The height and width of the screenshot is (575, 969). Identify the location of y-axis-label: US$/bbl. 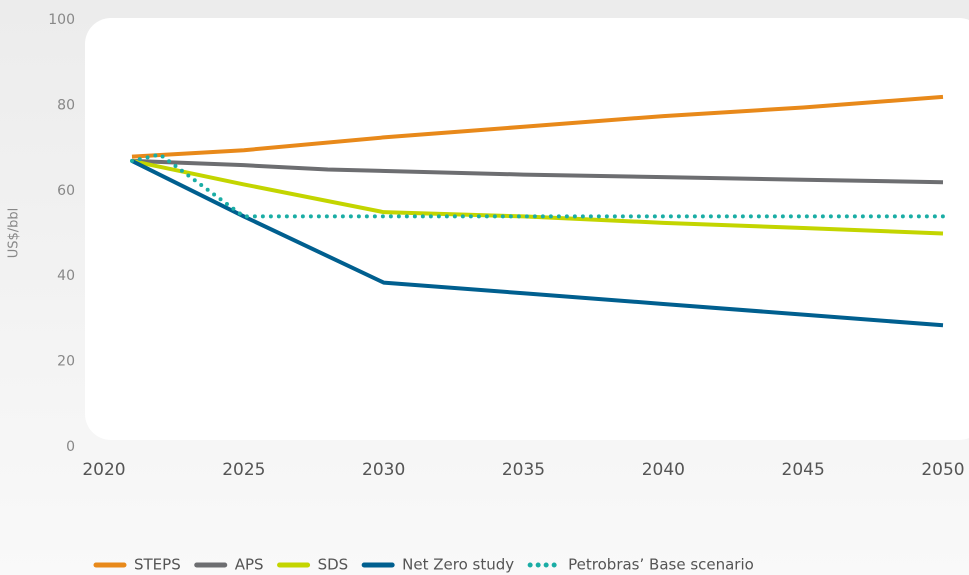
(14, 233).